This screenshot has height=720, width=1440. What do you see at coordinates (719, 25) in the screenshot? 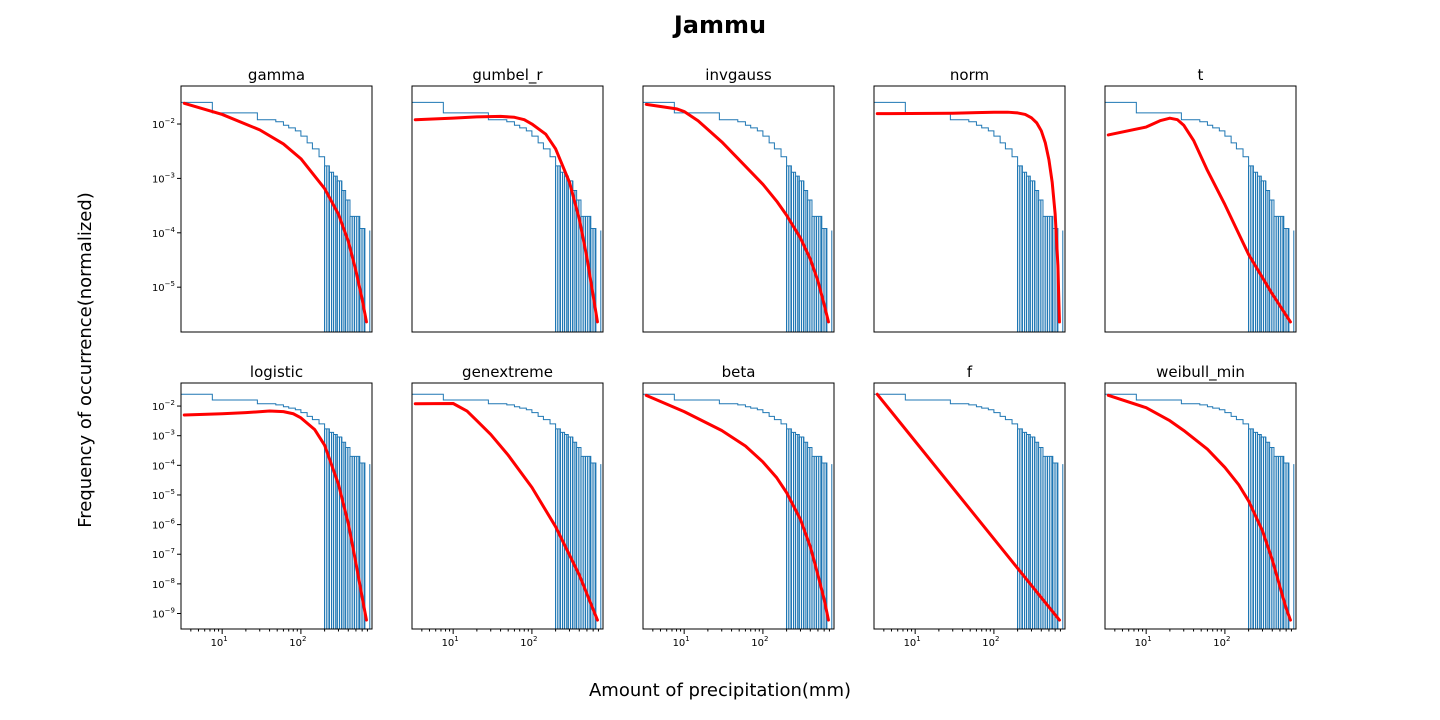
I see `figure-title: Jammu` at bounding box center [719, 25].